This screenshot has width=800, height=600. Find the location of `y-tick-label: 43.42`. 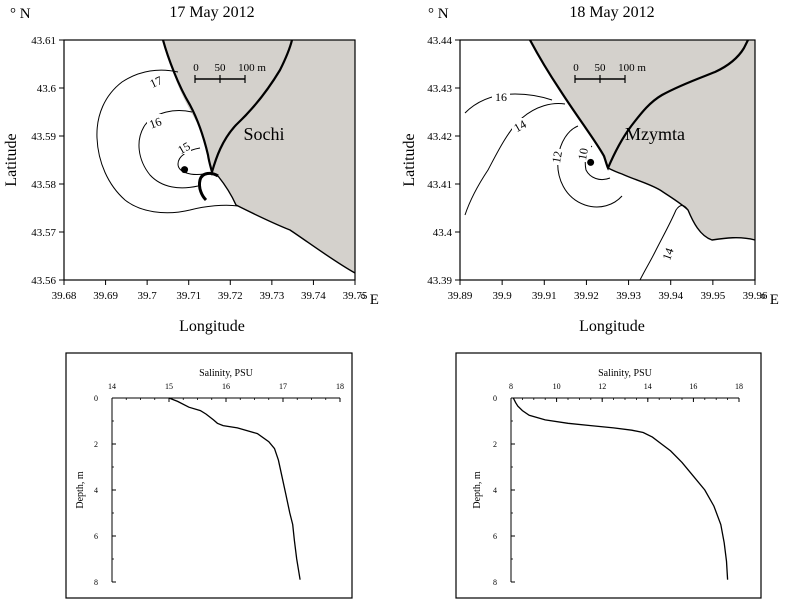

y-tick-label: 43.42 is located at coordinates (439, 137).